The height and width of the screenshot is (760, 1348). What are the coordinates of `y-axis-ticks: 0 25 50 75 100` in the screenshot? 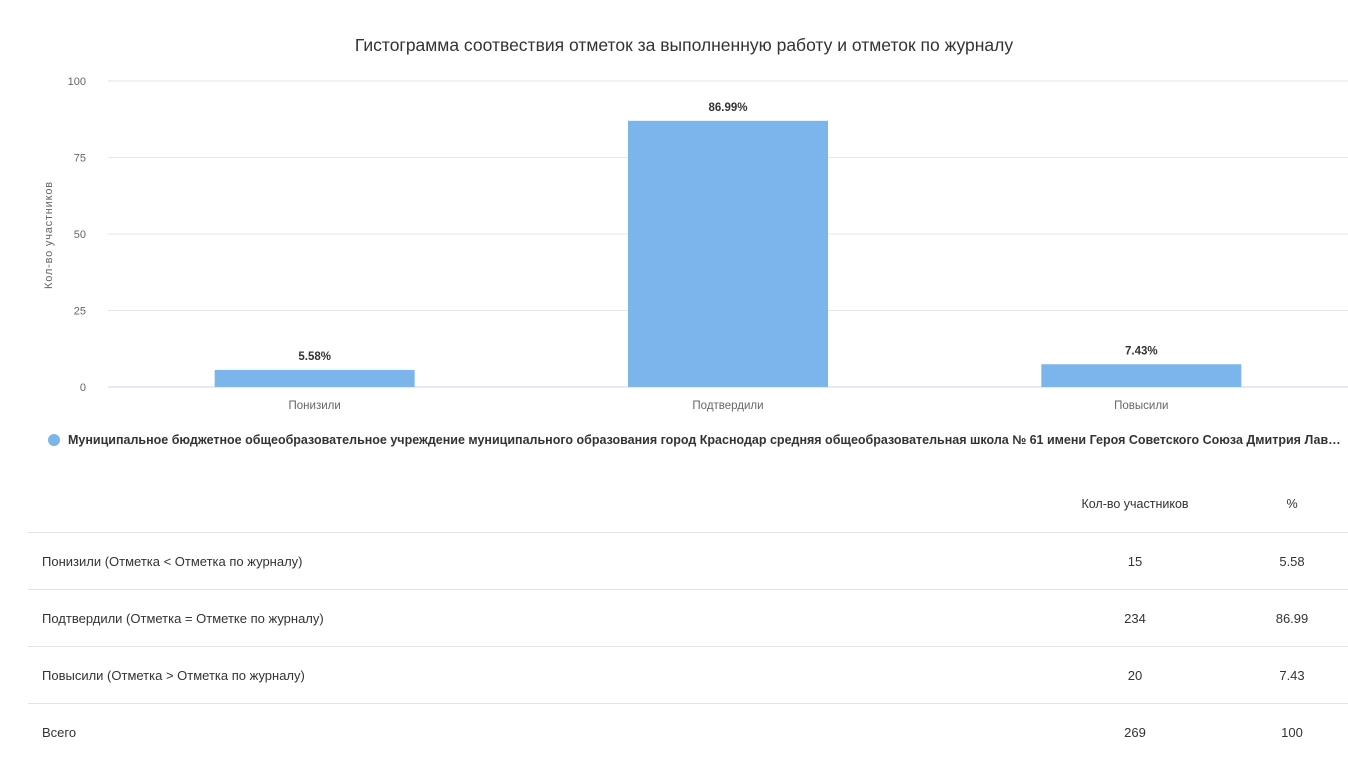 It's located at (77, 235).